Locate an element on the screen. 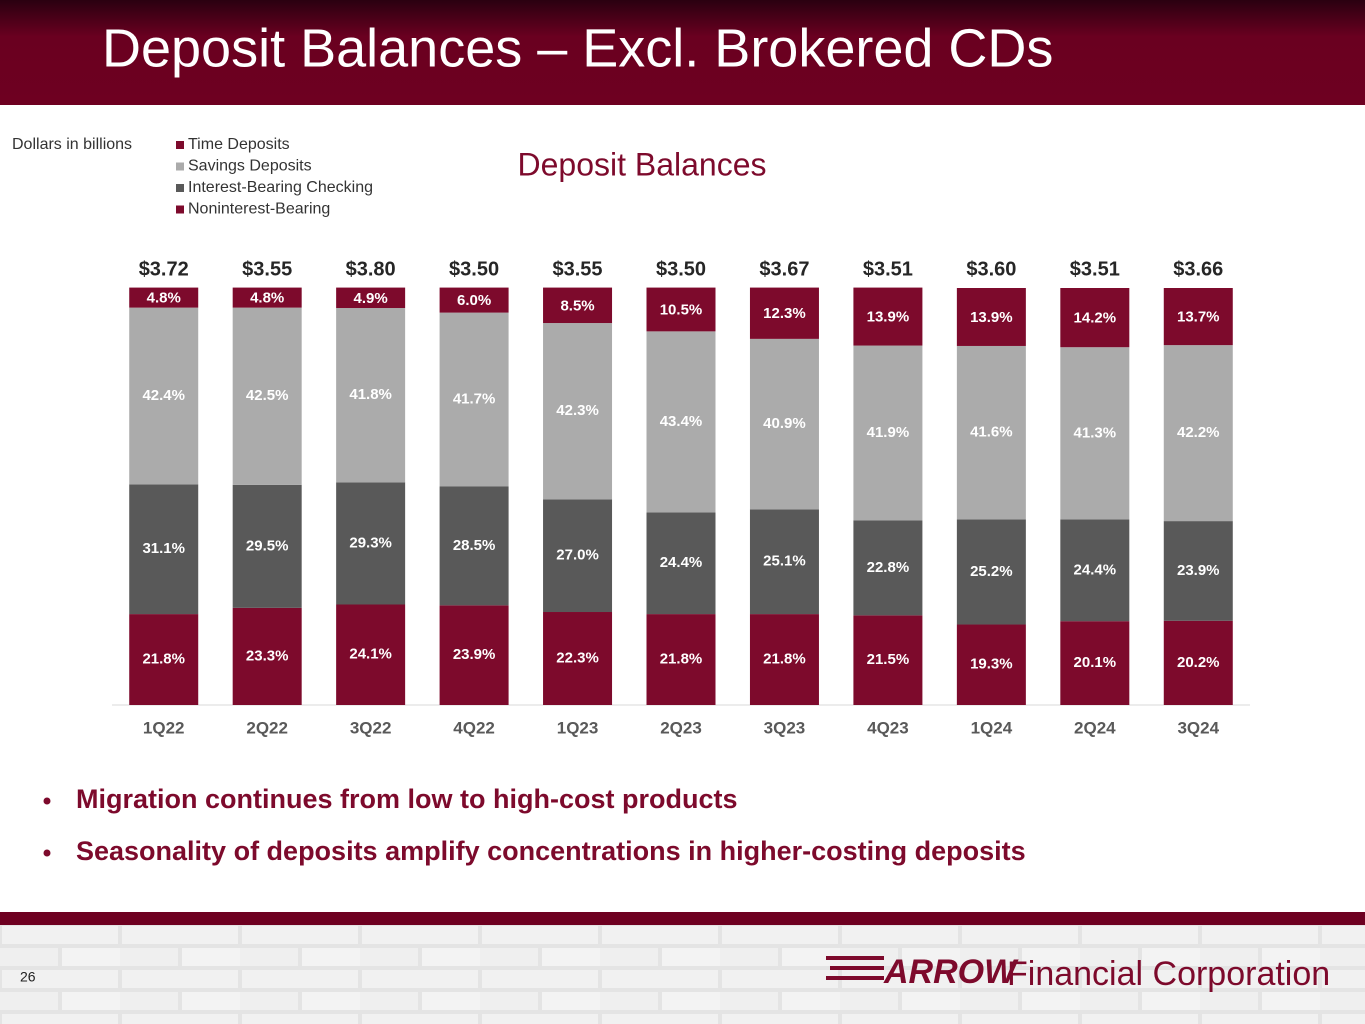 The image size is (1365, 1024). data-label: 41.9% is located at coordinates (888, 432).